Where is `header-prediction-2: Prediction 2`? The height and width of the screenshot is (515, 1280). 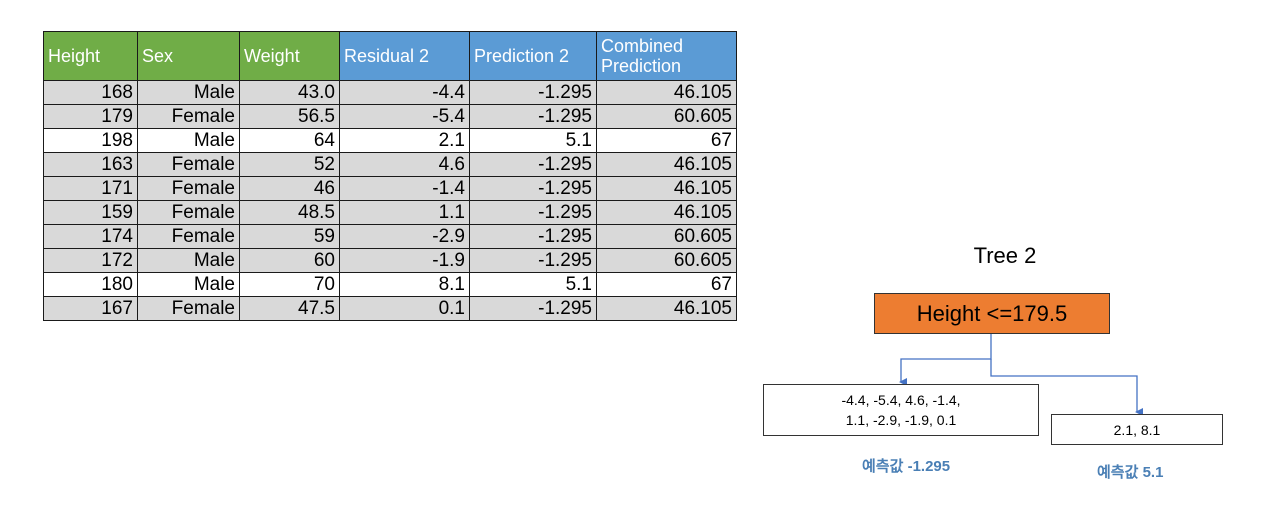
header-prediction-2: Prediction 2 is located at coordinates (533, 56).